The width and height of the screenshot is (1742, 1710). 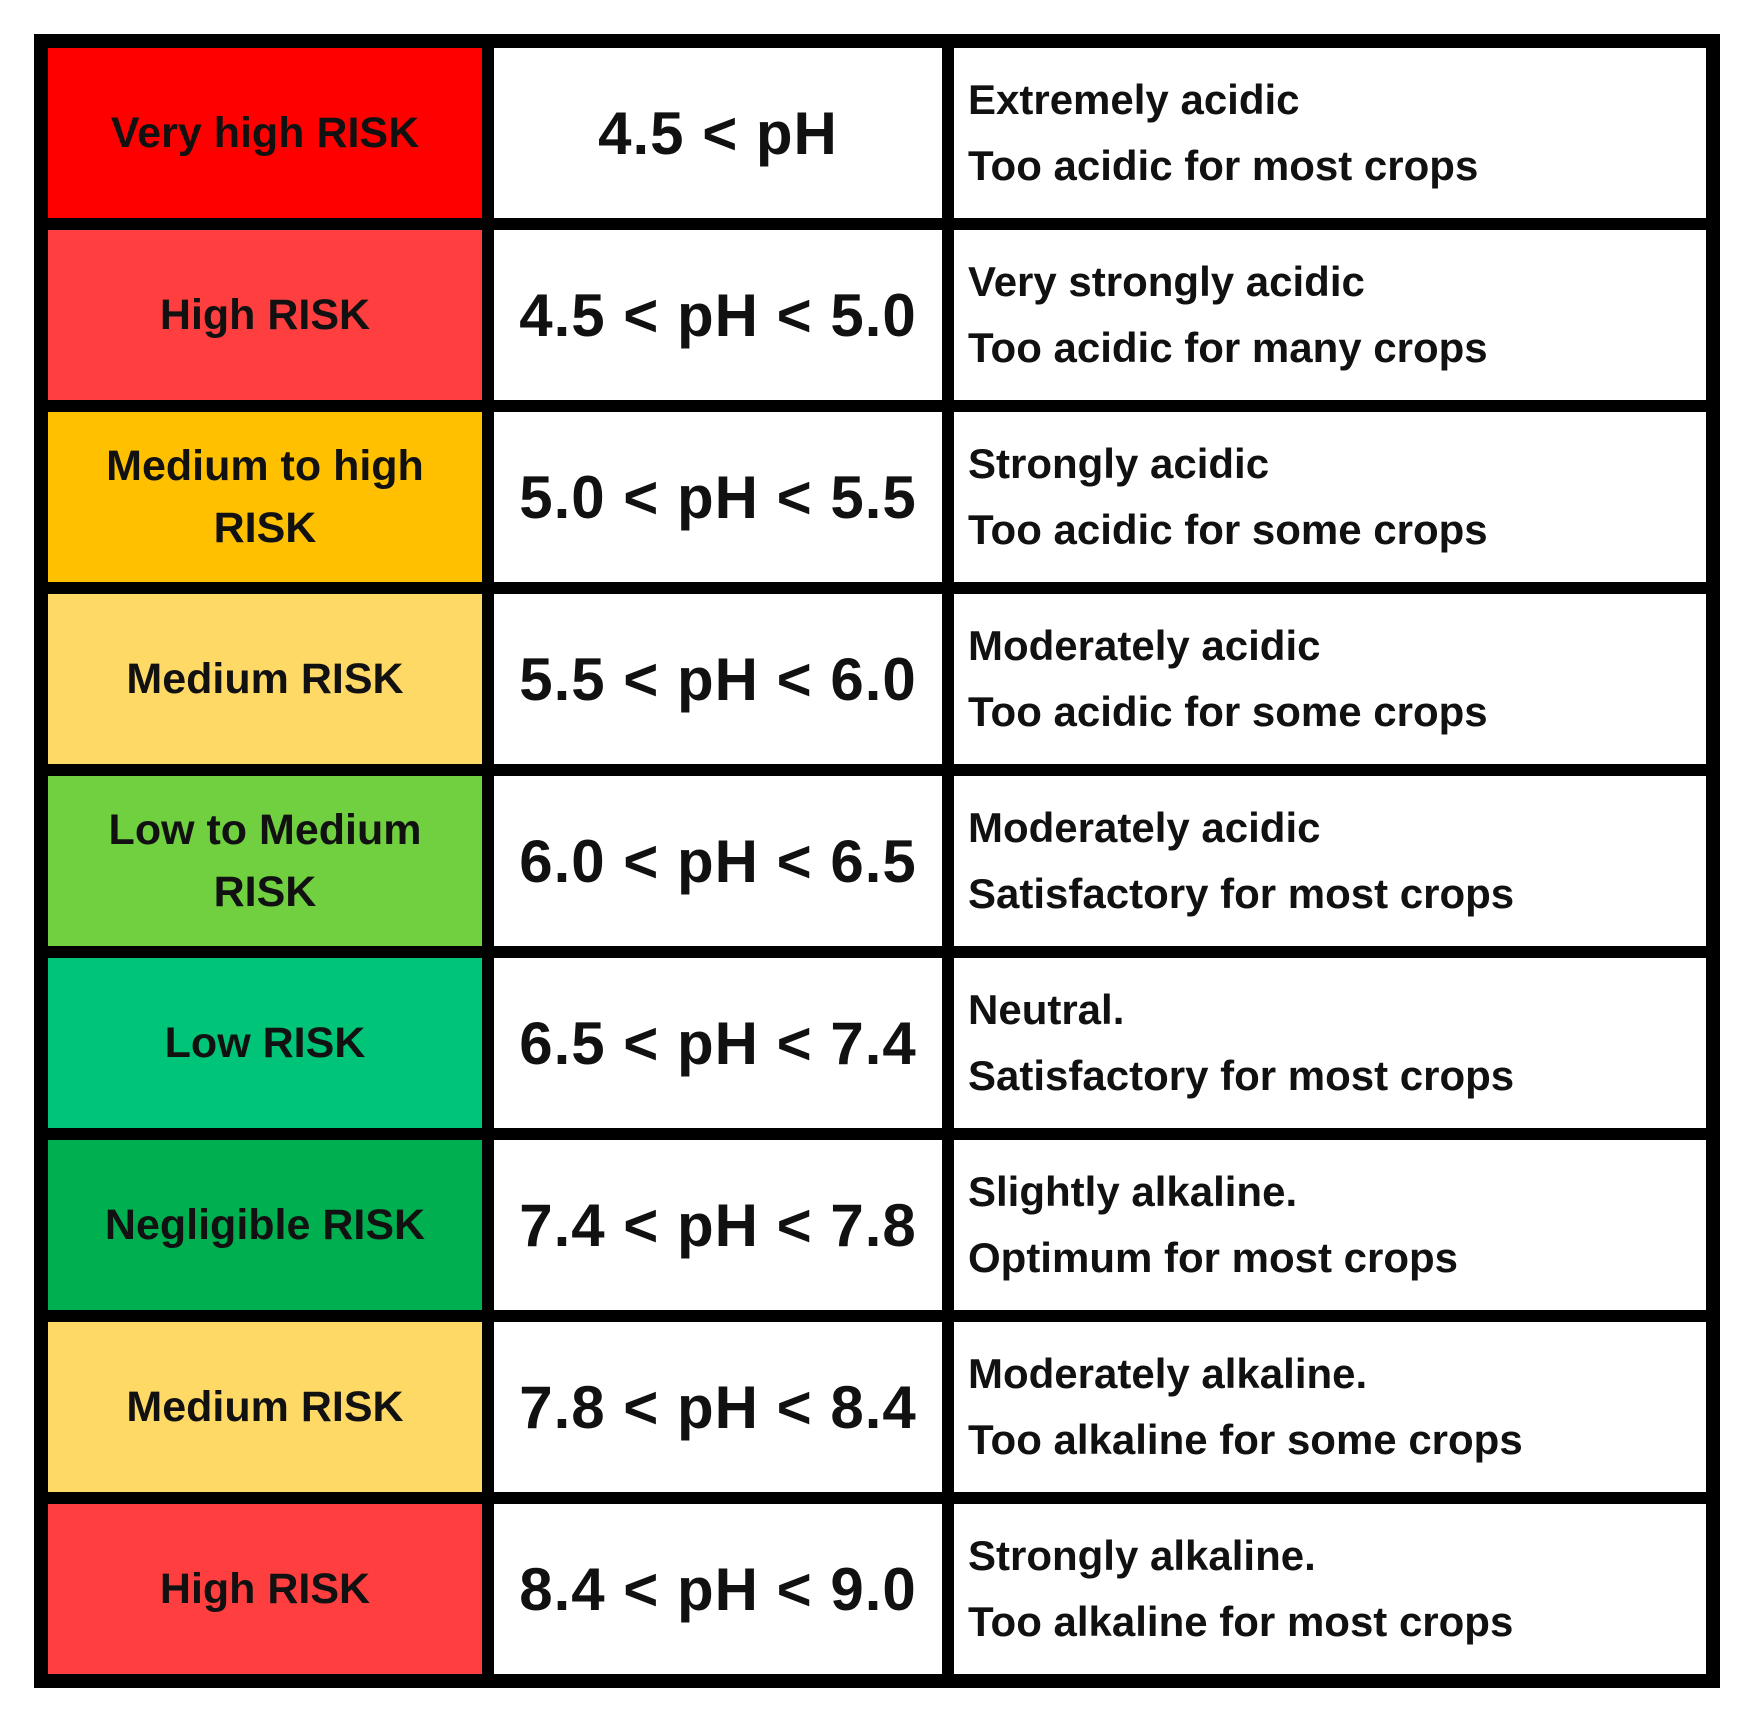 What do you see at coordinates (718, 133) in the screenshot?
I see `ph-range-cell: 4.5 < pH` at bounding box center [718, 133].